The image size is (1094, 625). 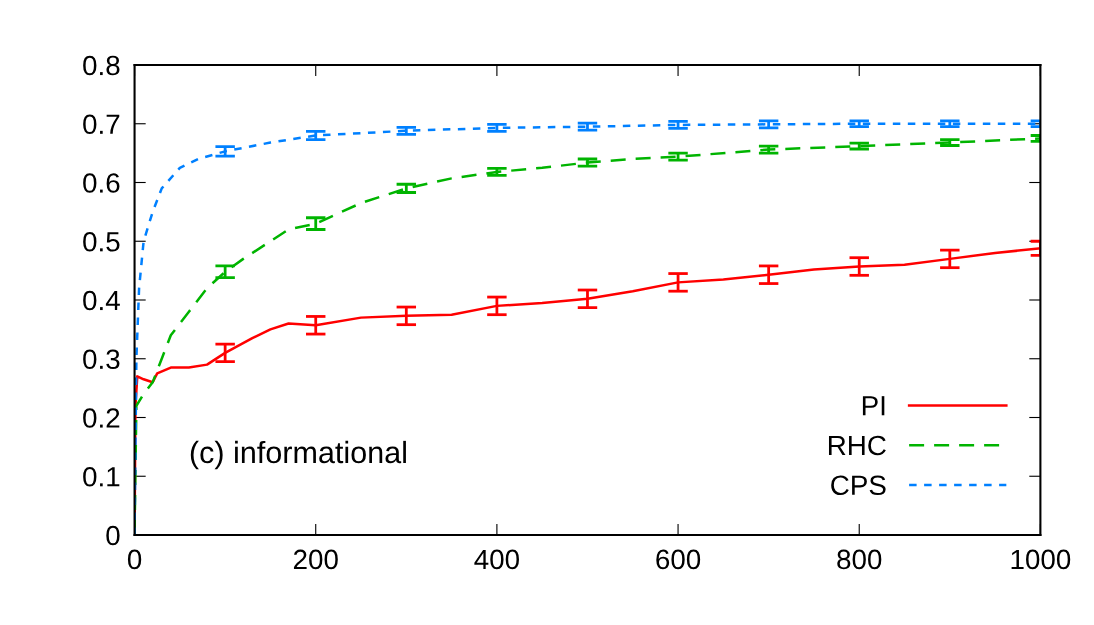 What do you see at coordinates (101, 476) in the screenshot?
I see `y-tick-label: 0.1` at bounding box center [101, 476].